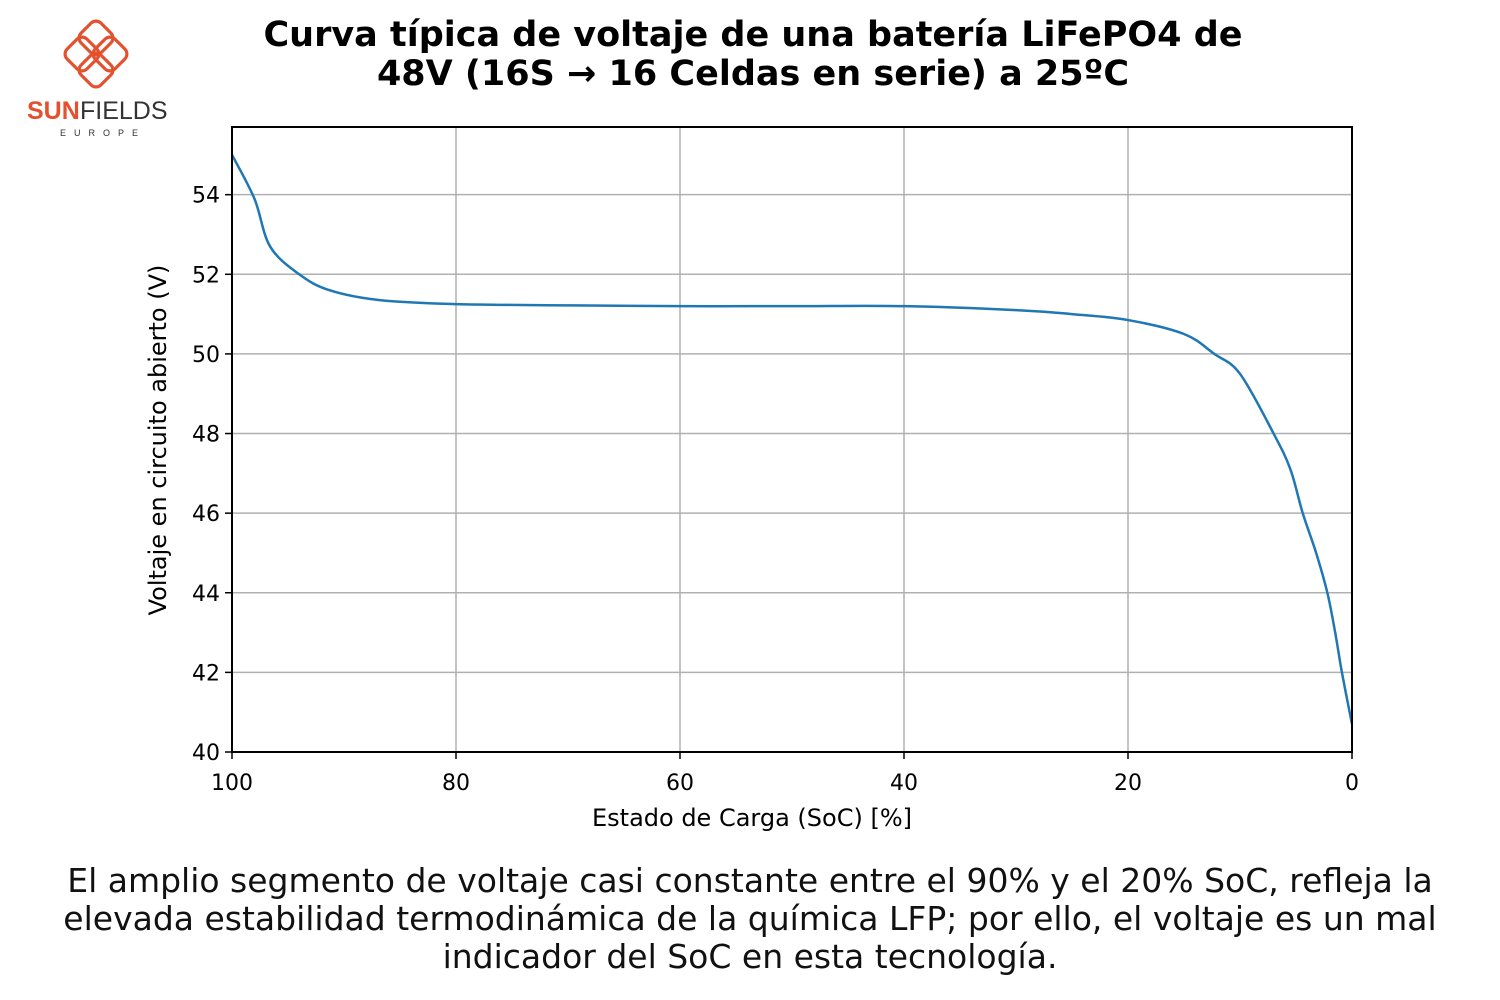  Describe the element at coordinates (206, 514) in the screenshot. I see `y-tick-label: 46` at that location.